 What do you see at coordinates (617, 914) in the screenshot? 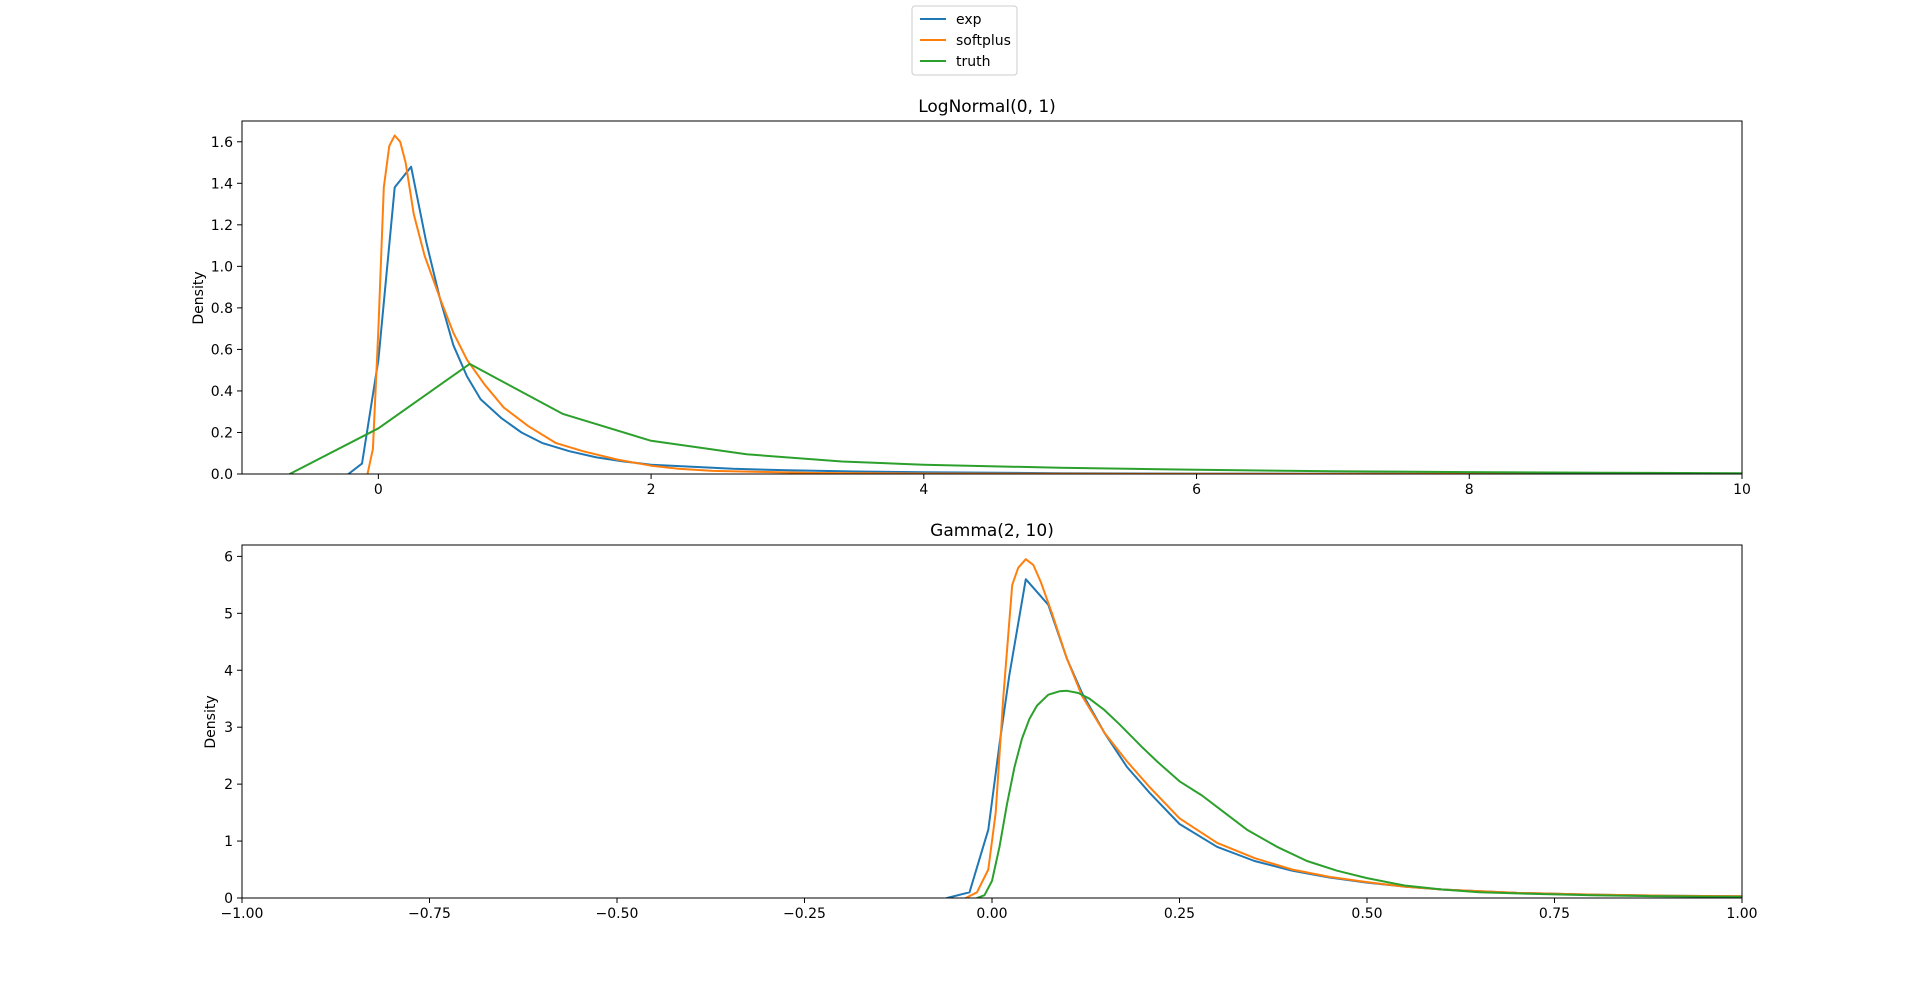
I see `x-tick-label: −0.50` at bounding box center [617, 914].